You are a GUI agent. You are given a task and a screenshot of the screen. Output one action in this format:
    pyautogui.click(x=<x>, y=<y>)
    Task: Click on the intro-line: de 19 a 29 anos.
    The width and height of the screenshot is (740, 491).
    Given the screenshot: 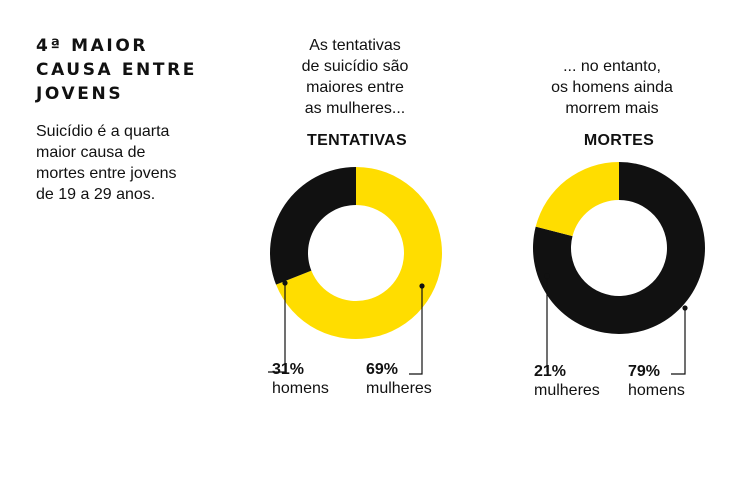 What is the action you would take?
    pyautogui.click(x=96, y=194)
    